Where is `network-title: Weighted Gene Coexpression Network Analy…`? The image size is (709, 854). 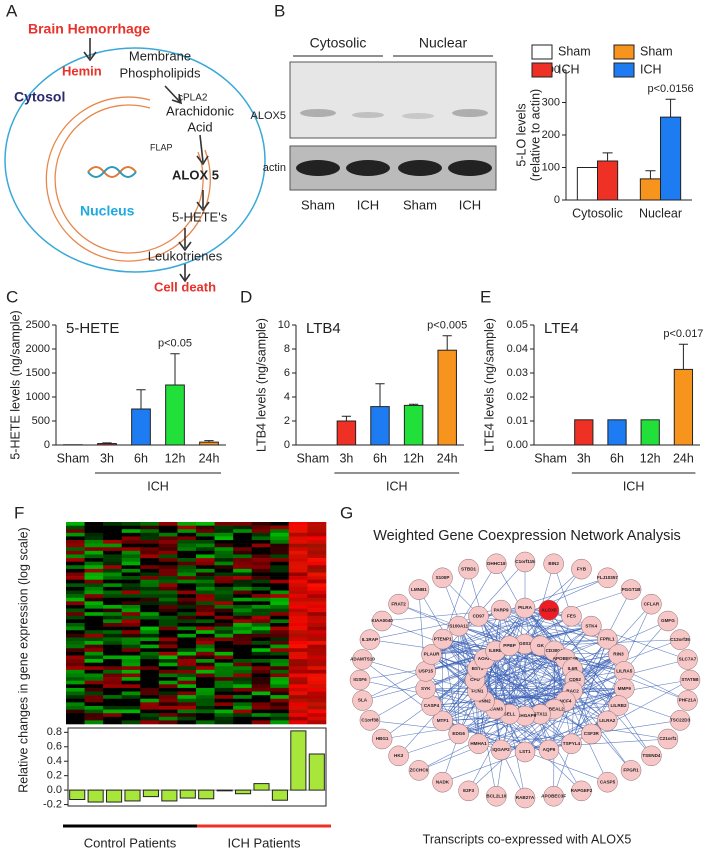 network-title: Weighted Gene Coexpression Network Analy… is located at coordinates (527, 536).